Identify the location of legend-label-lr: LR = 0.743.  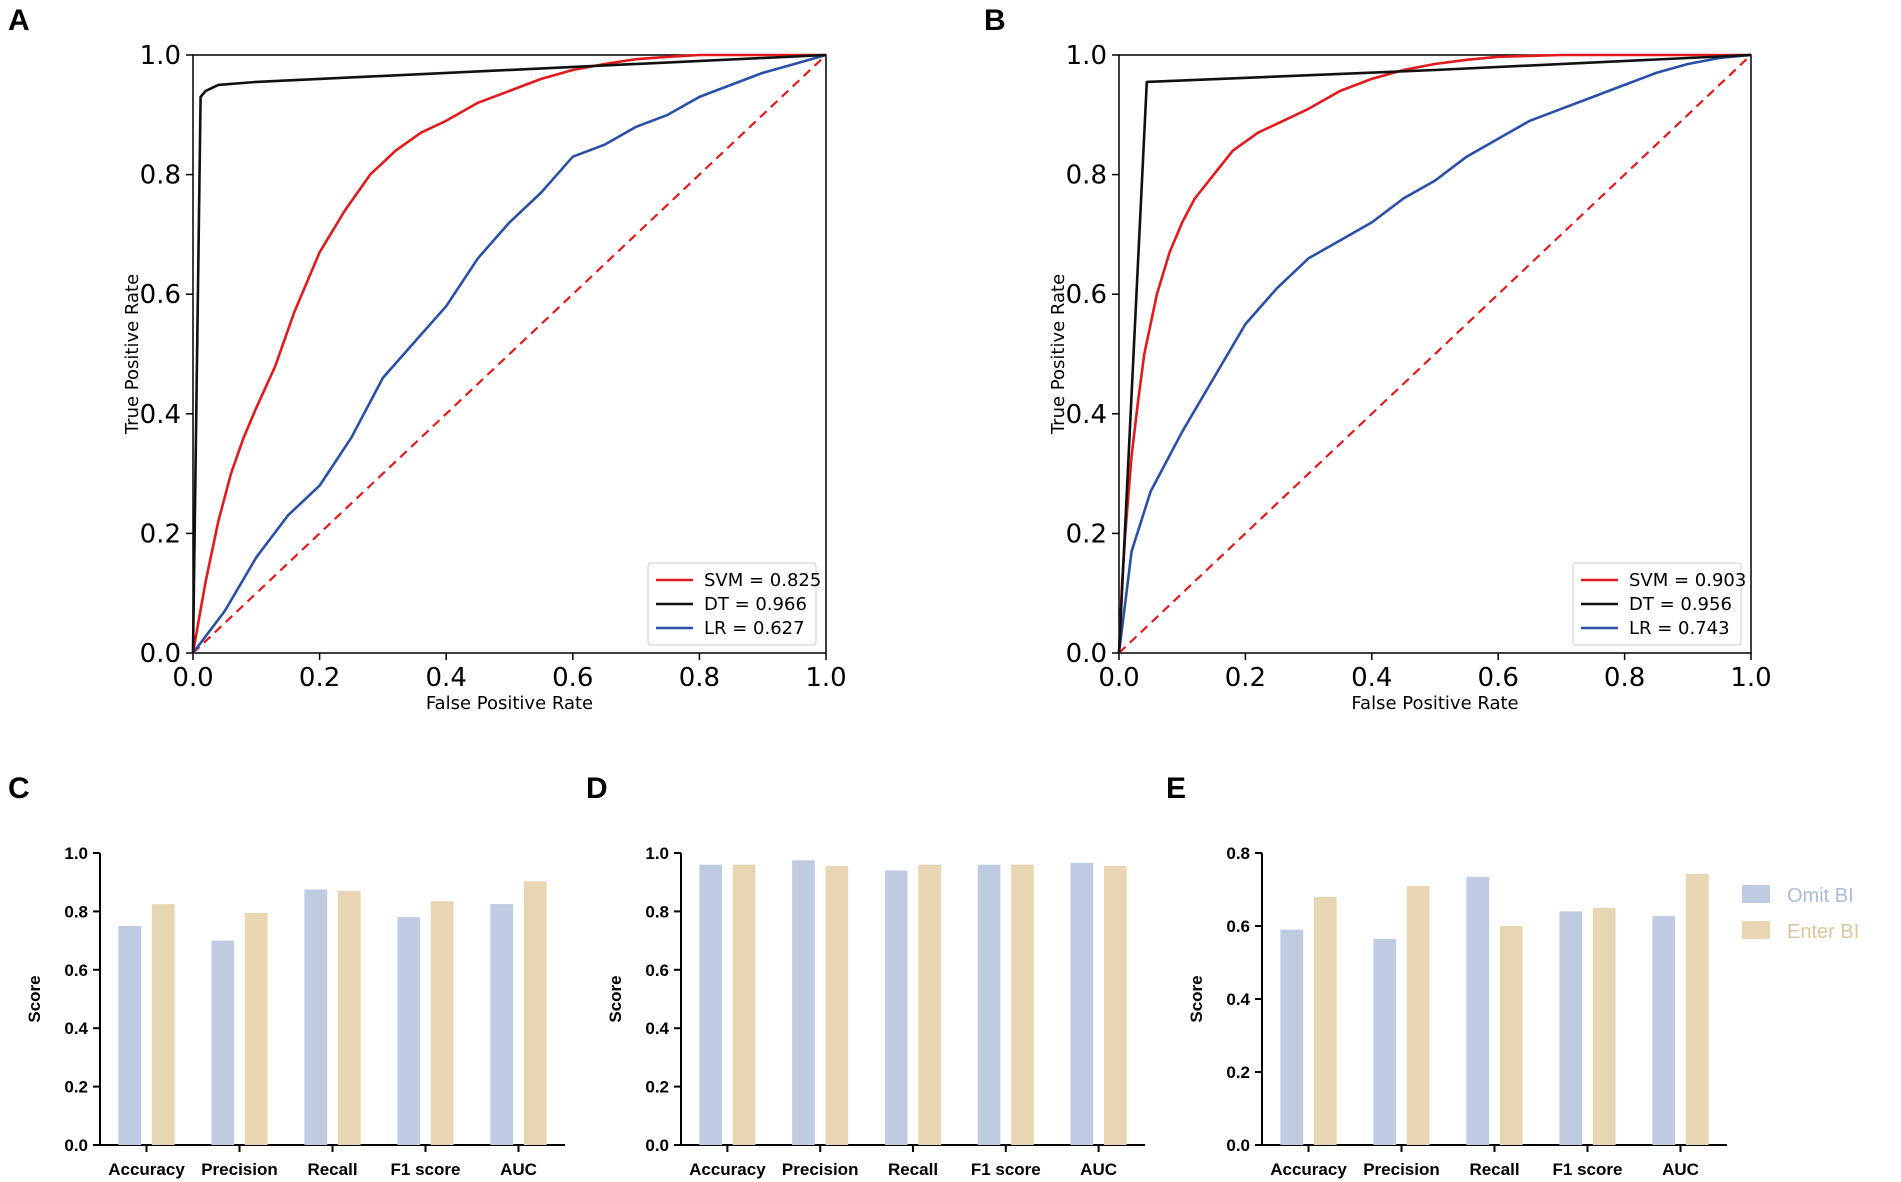
(1679, 628).